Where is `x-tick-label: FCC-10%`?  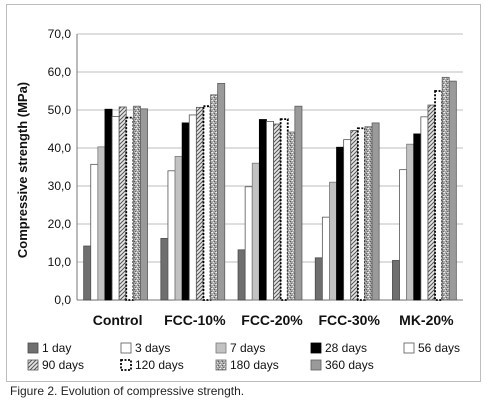 x-tick-label: FCC-10% is located at coordinates (195, 320).